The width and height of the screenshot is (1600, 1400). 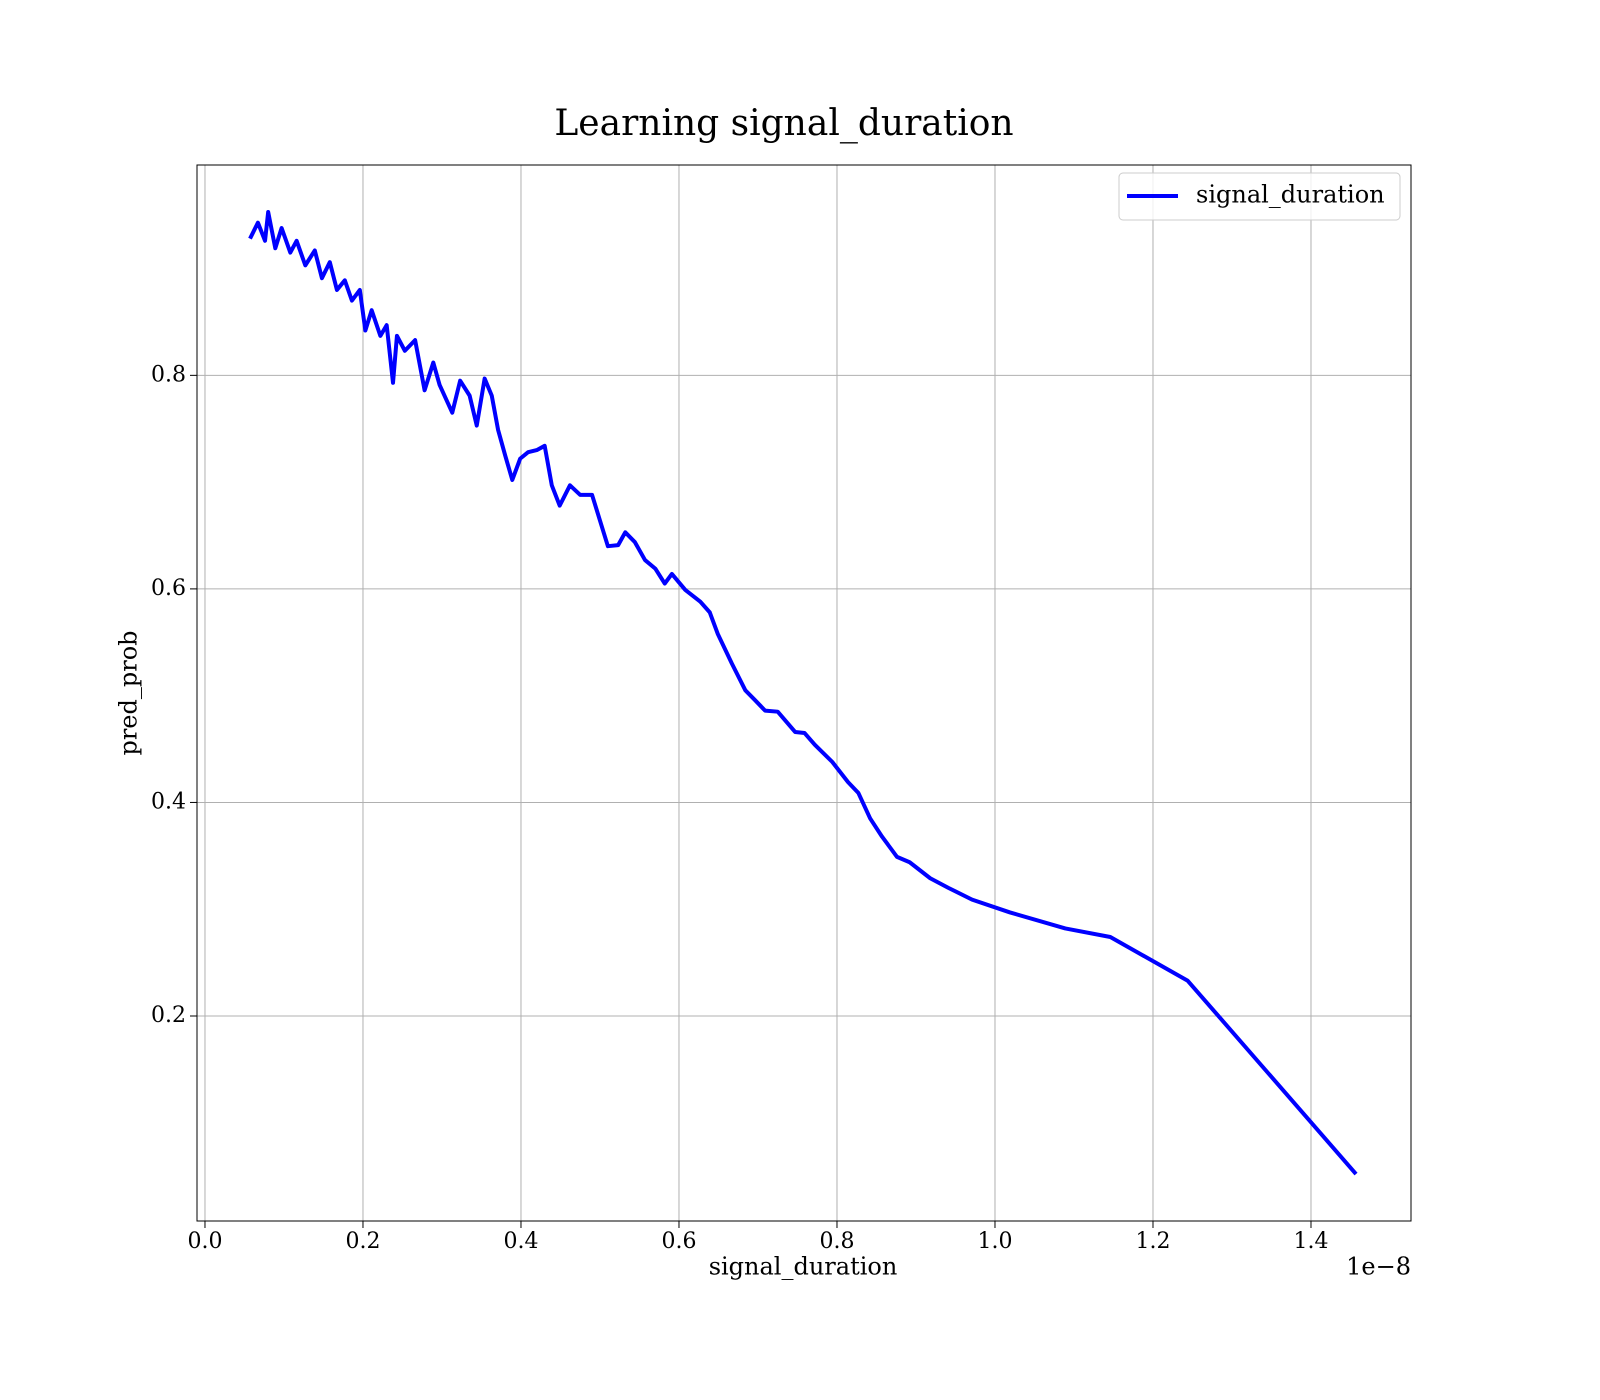 I want to click on y-tick-label: 0.2, so click(x=168, y=1015).